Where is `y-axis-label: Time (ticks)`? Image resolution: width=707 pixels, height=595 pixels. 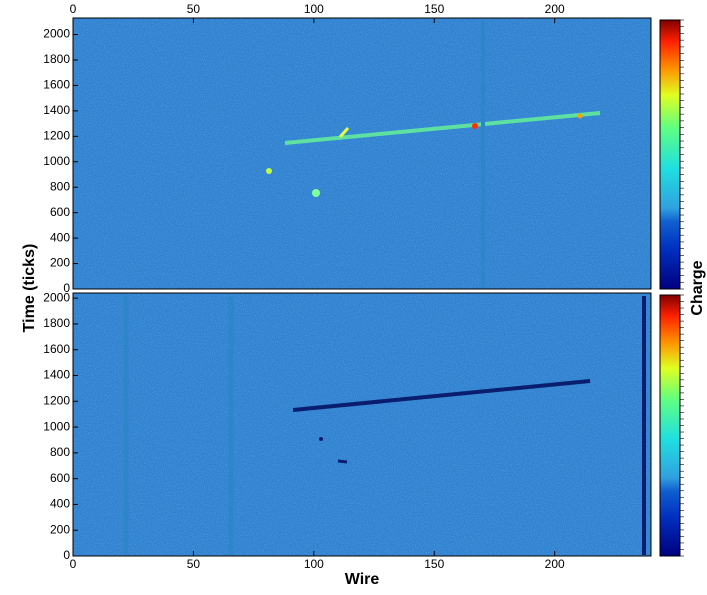 y-axis-label: Time (ticks) is located at coordinates (29, 288).